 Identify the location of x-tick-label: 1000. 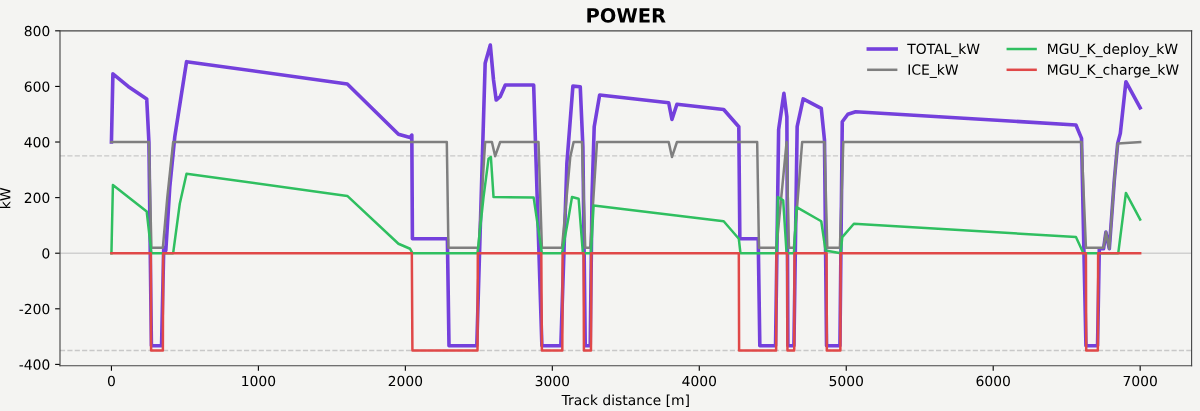
(259, 381).